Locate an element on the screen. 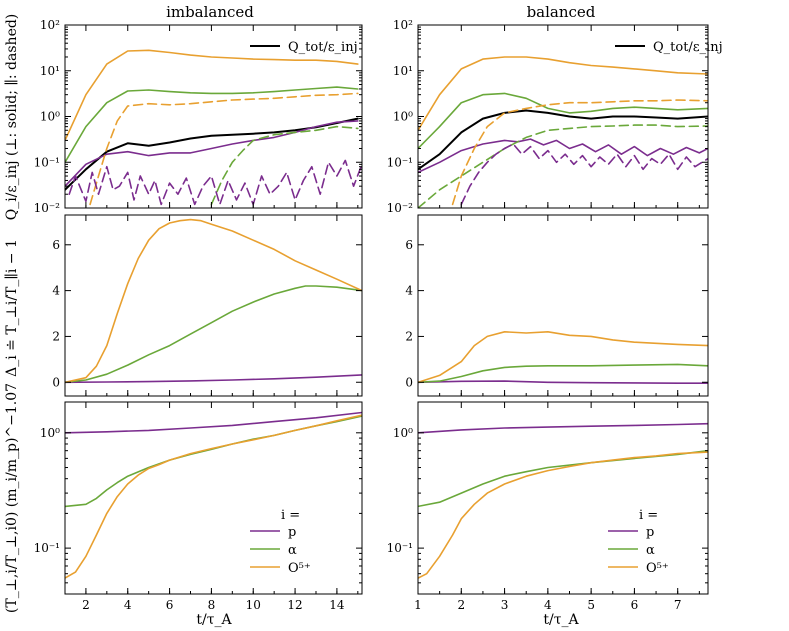  ylabel-anisotropy: Δ_i ≐ T_⊥i/T_∥i − 1 is located at coordinates (12, 308).